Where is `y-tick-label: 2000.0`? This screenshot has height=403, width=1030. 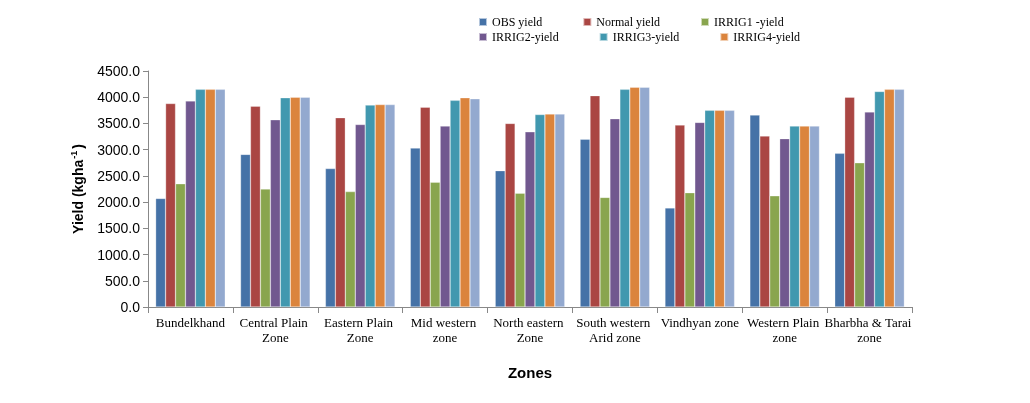 y-tick-label: 2000.0 is located at coordinates (119, 202).